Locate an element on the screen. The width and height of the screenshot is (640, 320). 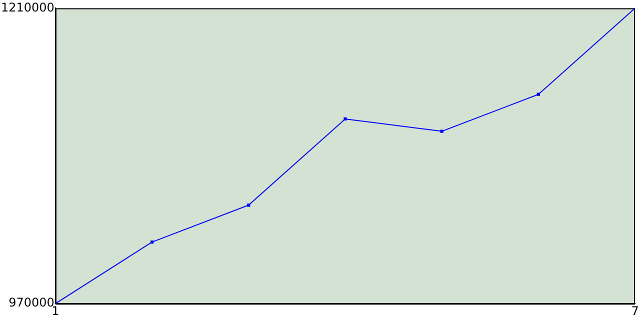
x-tick-label: 7 is located at coordinates (635, 311).